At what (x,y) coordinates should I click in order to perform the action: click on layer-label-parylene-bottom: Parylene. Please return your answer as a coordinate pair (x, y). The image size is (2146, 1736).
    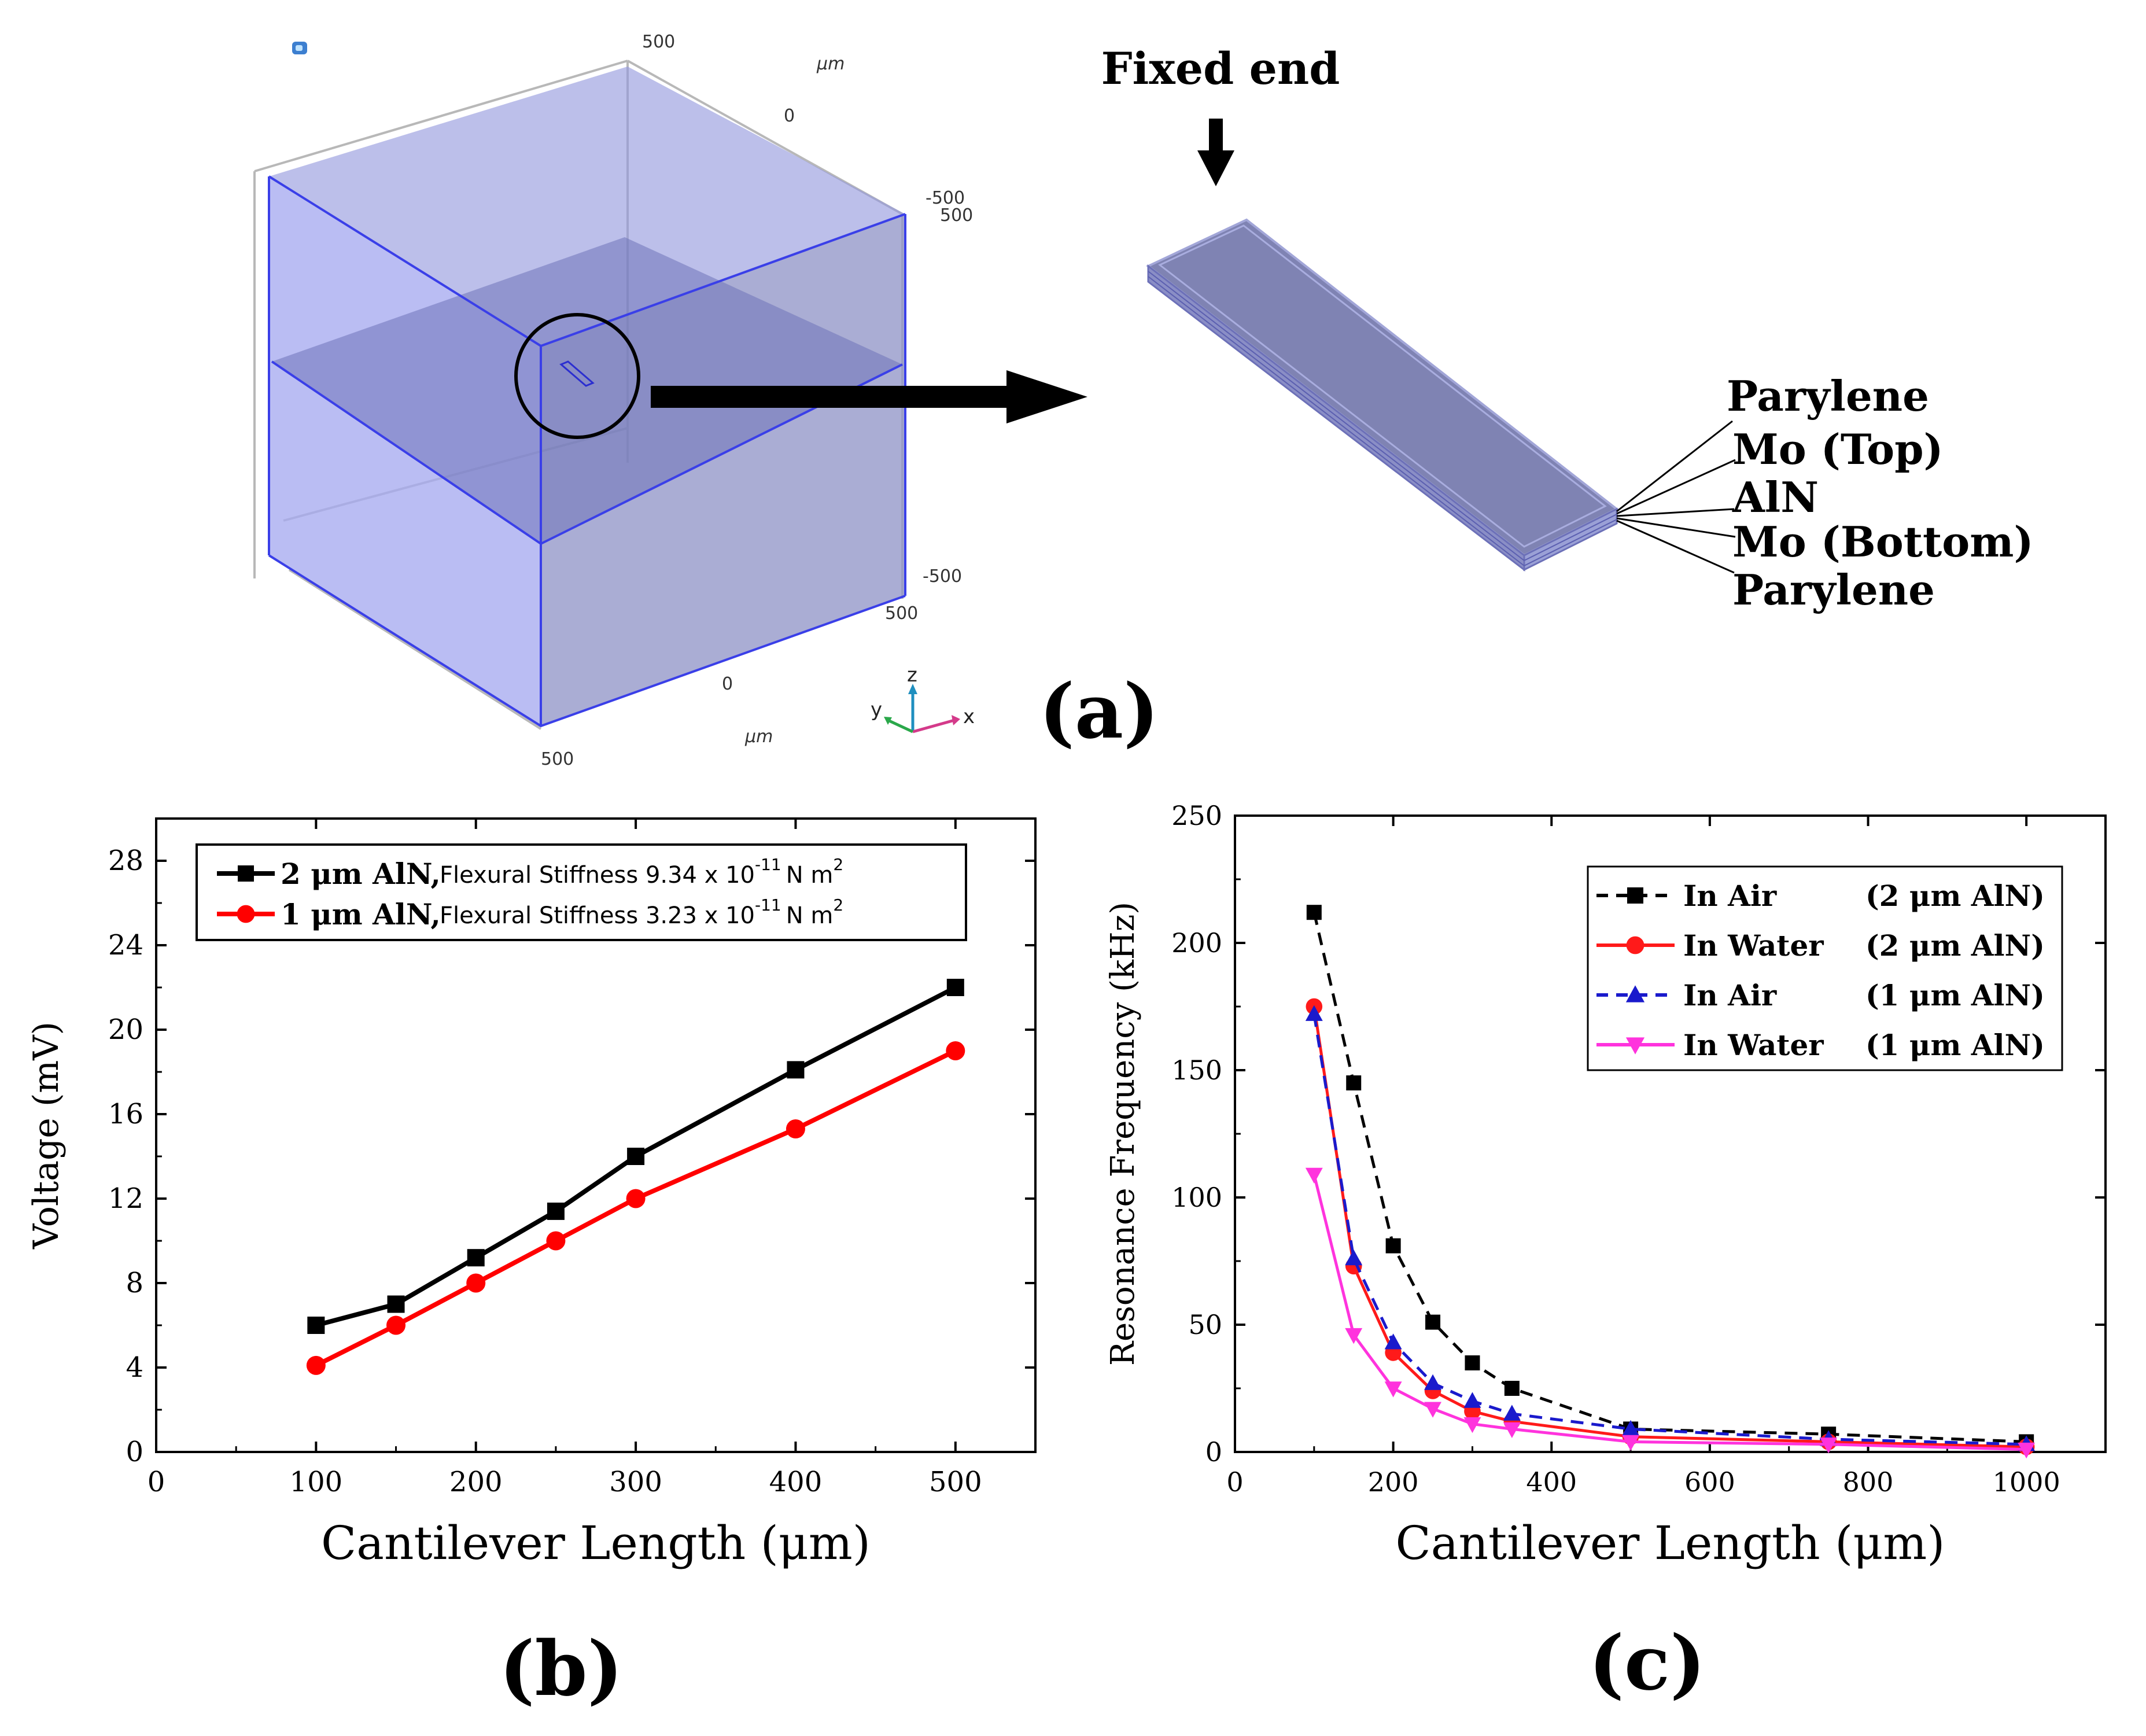
    Looking at the image, I should click on (1833, 589).